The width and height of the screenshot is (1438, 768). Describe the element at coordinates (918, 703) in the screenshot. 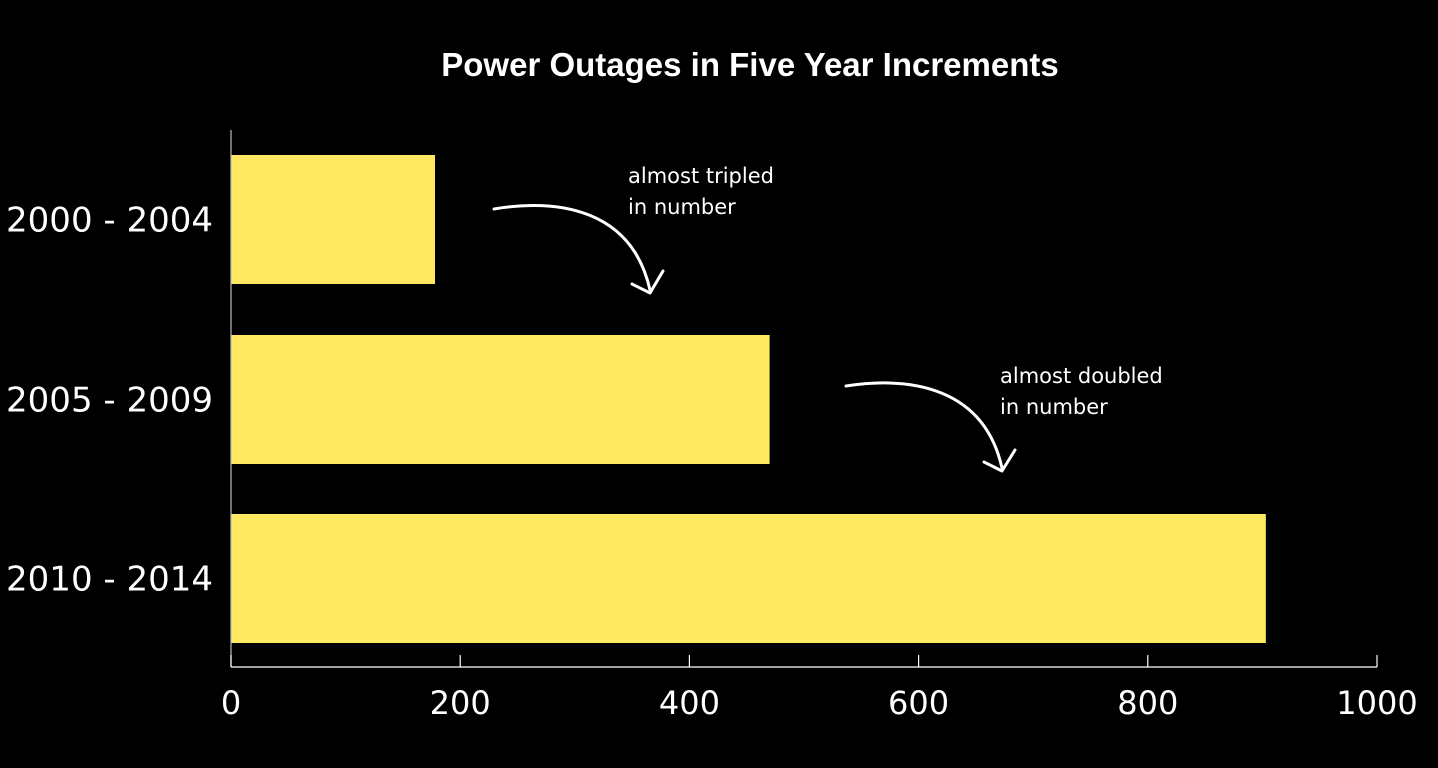

I see `x-tick-label: 600` at that location.